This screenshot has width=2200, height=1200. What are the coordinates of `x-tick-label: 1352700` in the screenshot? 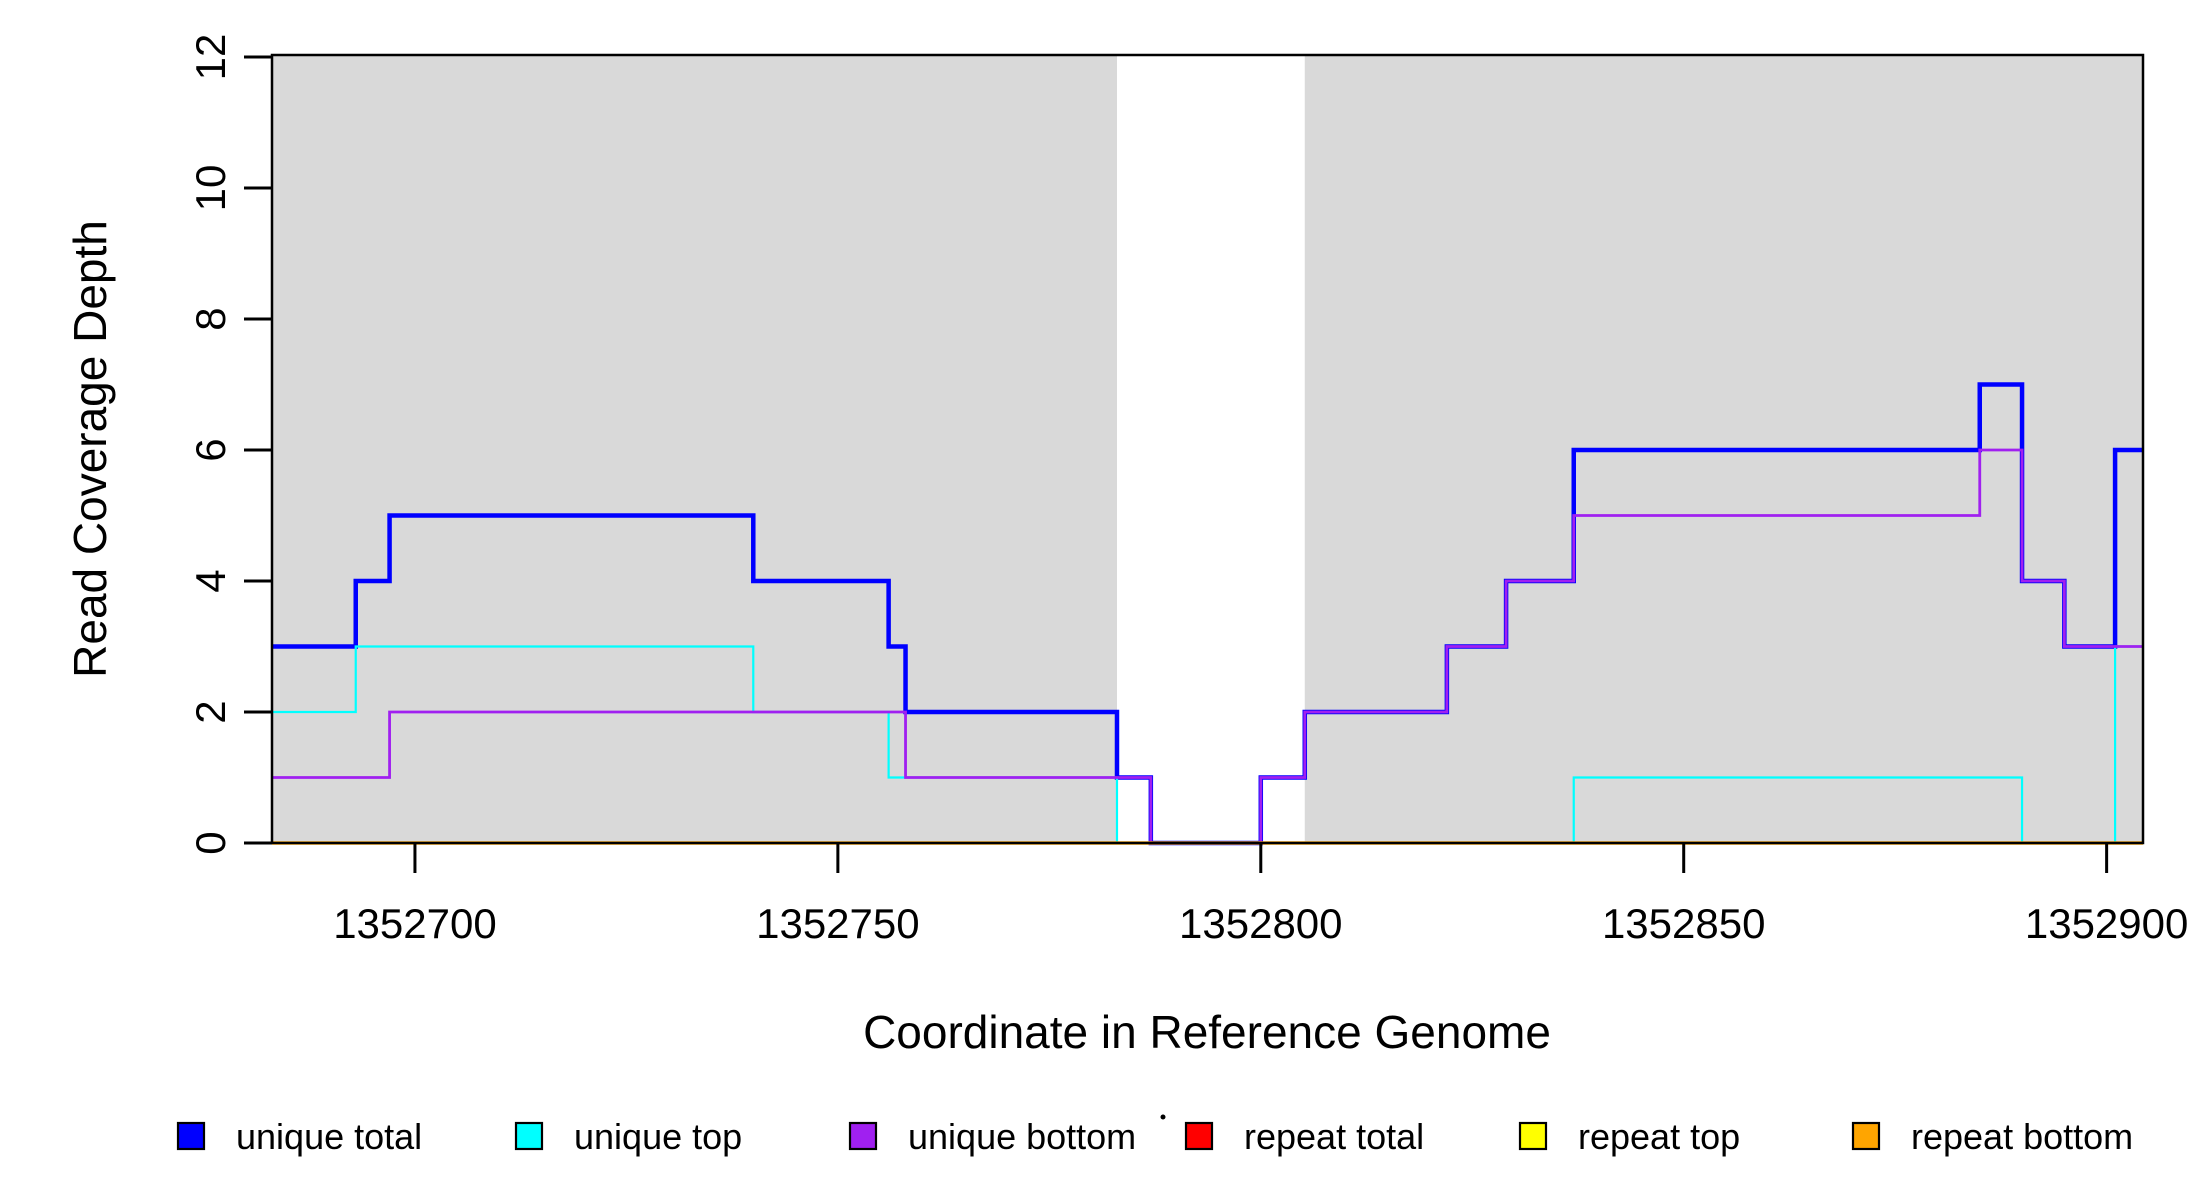 It's located at (415, 923).